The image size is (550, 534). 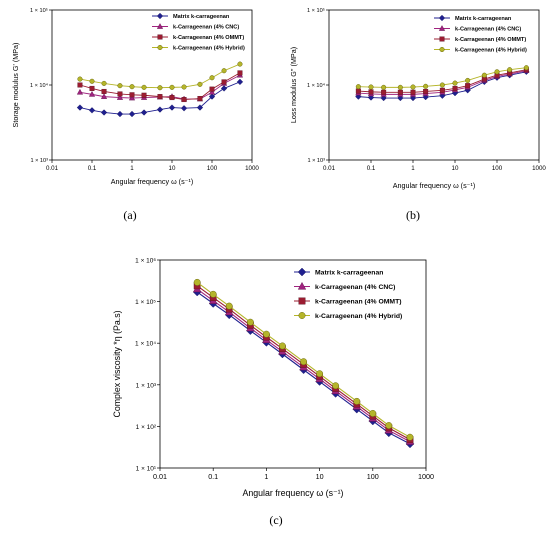 I want to click on y-axis-label: Complex viscosity *η (Pa.s), so click(x=117, y=363).